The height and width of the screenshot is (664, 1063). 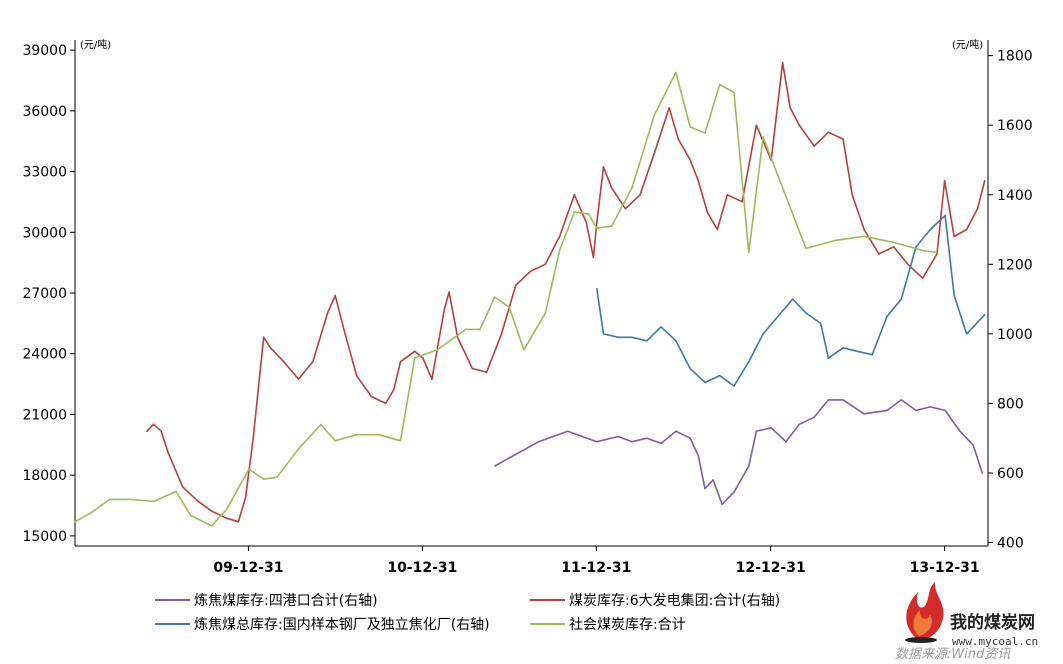 What do you see at coordinates (771, 568) in the screenshot?
I see `x-tick-label: 12-12-31` at bounding box center [771, 568].